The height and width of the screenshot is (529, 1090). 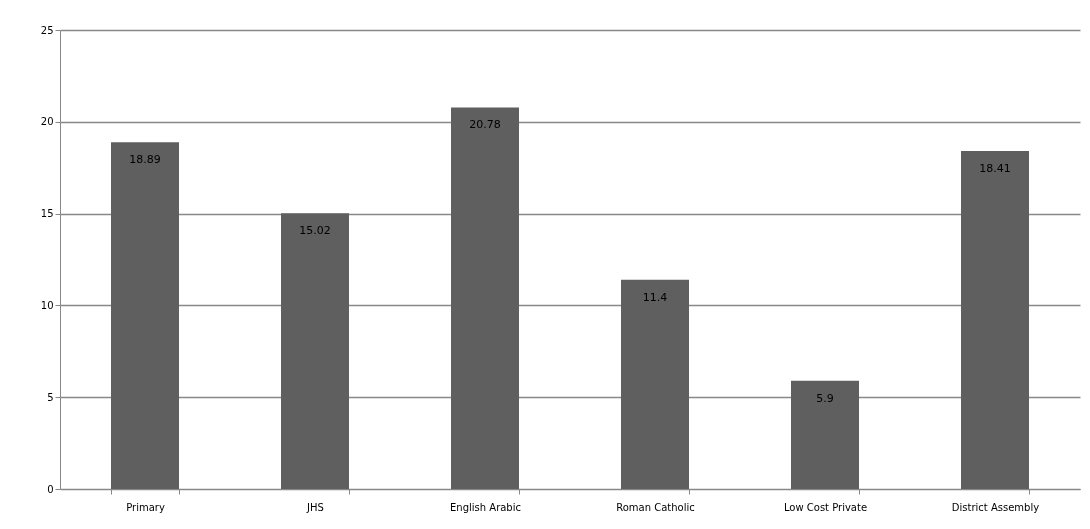 What do you see at coordinates (145, 507) in the screenshot?
I see `x-tick-label: Primary` at bounding box center [145, 507].